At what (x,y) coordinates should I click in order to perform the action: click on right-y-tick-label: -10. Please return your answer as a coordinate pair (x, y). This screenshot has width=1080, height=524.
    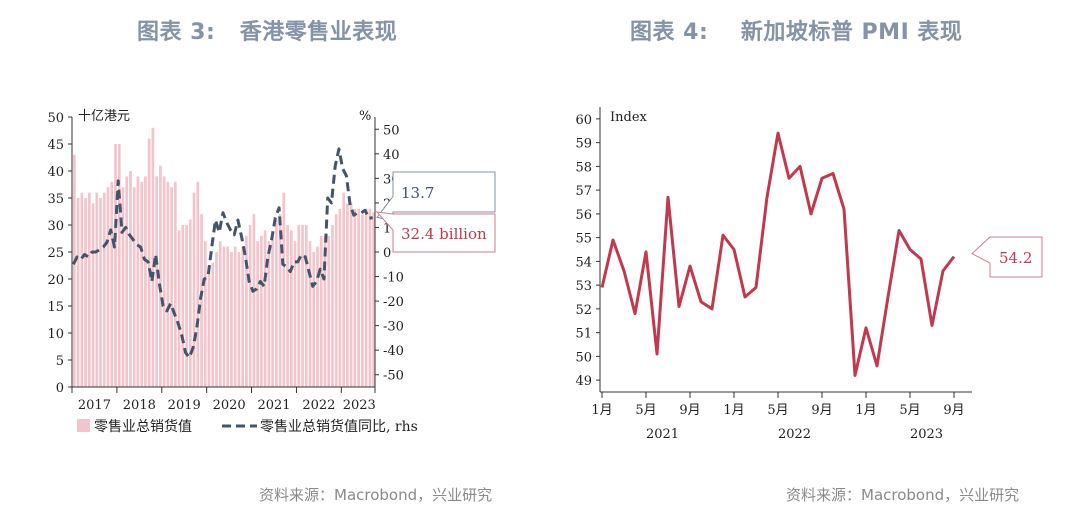
    Looking at the image, I should click on (393, 278).